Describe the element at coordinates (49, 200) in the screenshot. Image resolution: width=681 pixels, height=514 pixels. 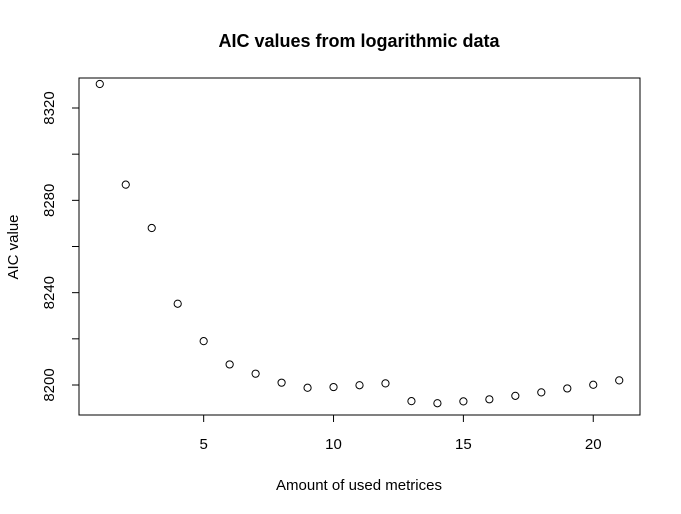
I see `y-tick-label: 8280` at that location.